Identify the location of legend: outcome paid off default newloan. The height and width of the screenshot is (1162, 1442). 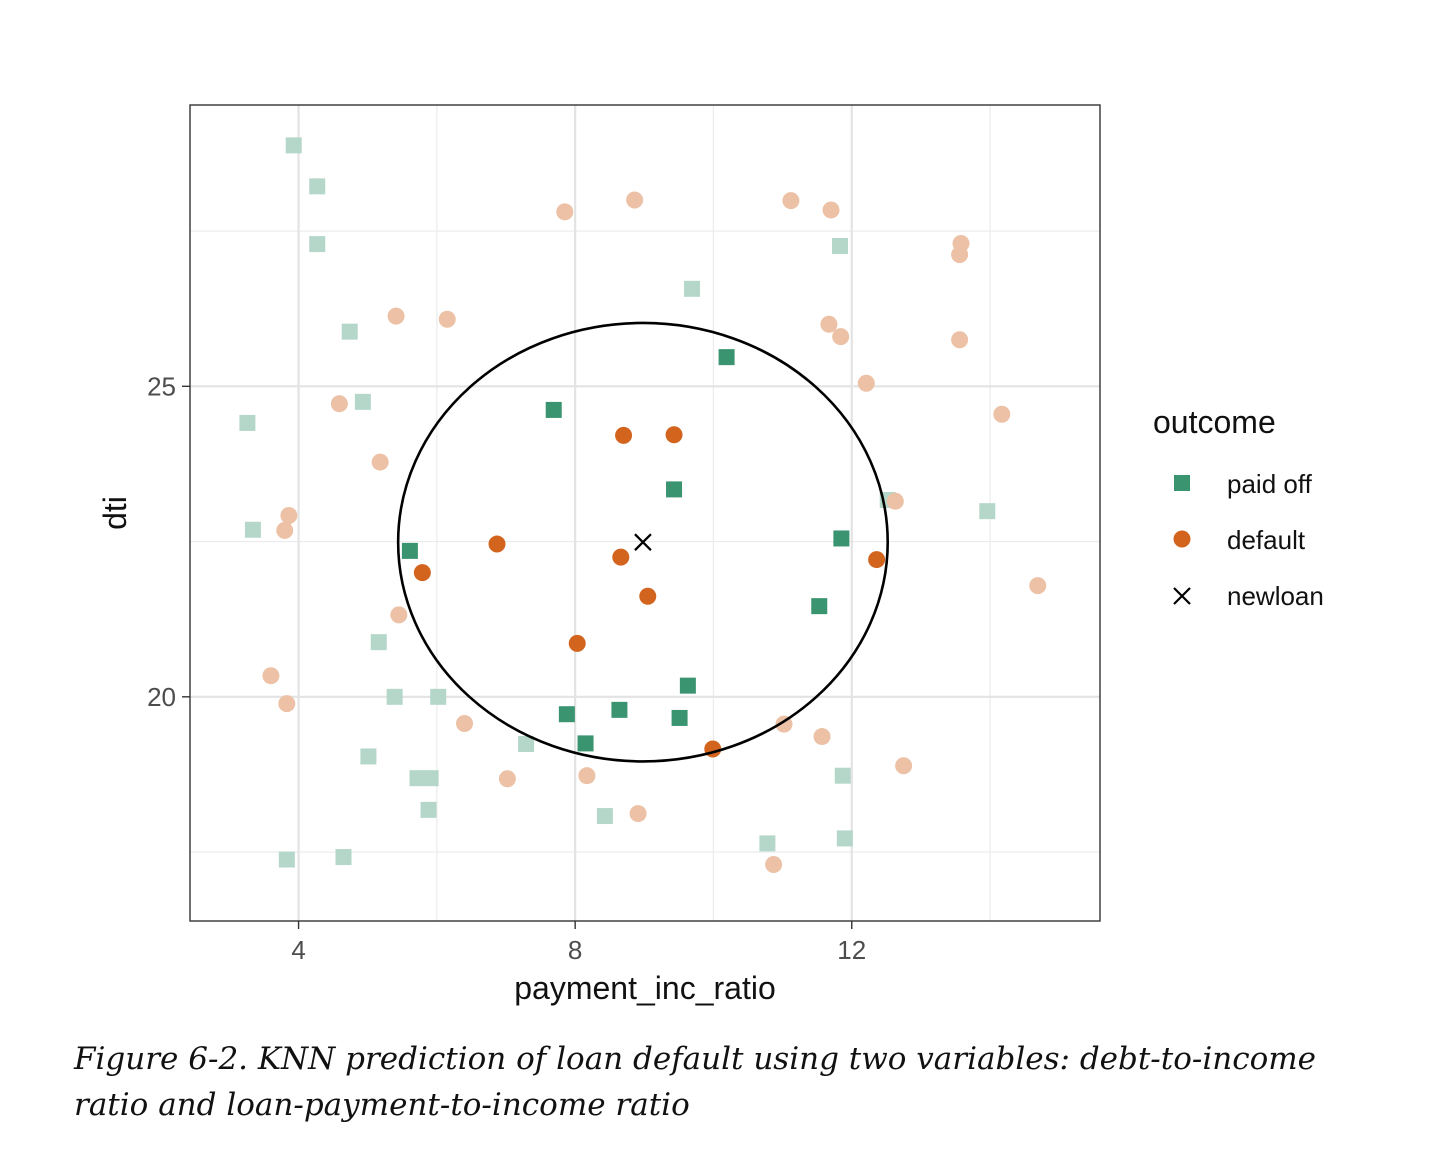
(1238, 507).